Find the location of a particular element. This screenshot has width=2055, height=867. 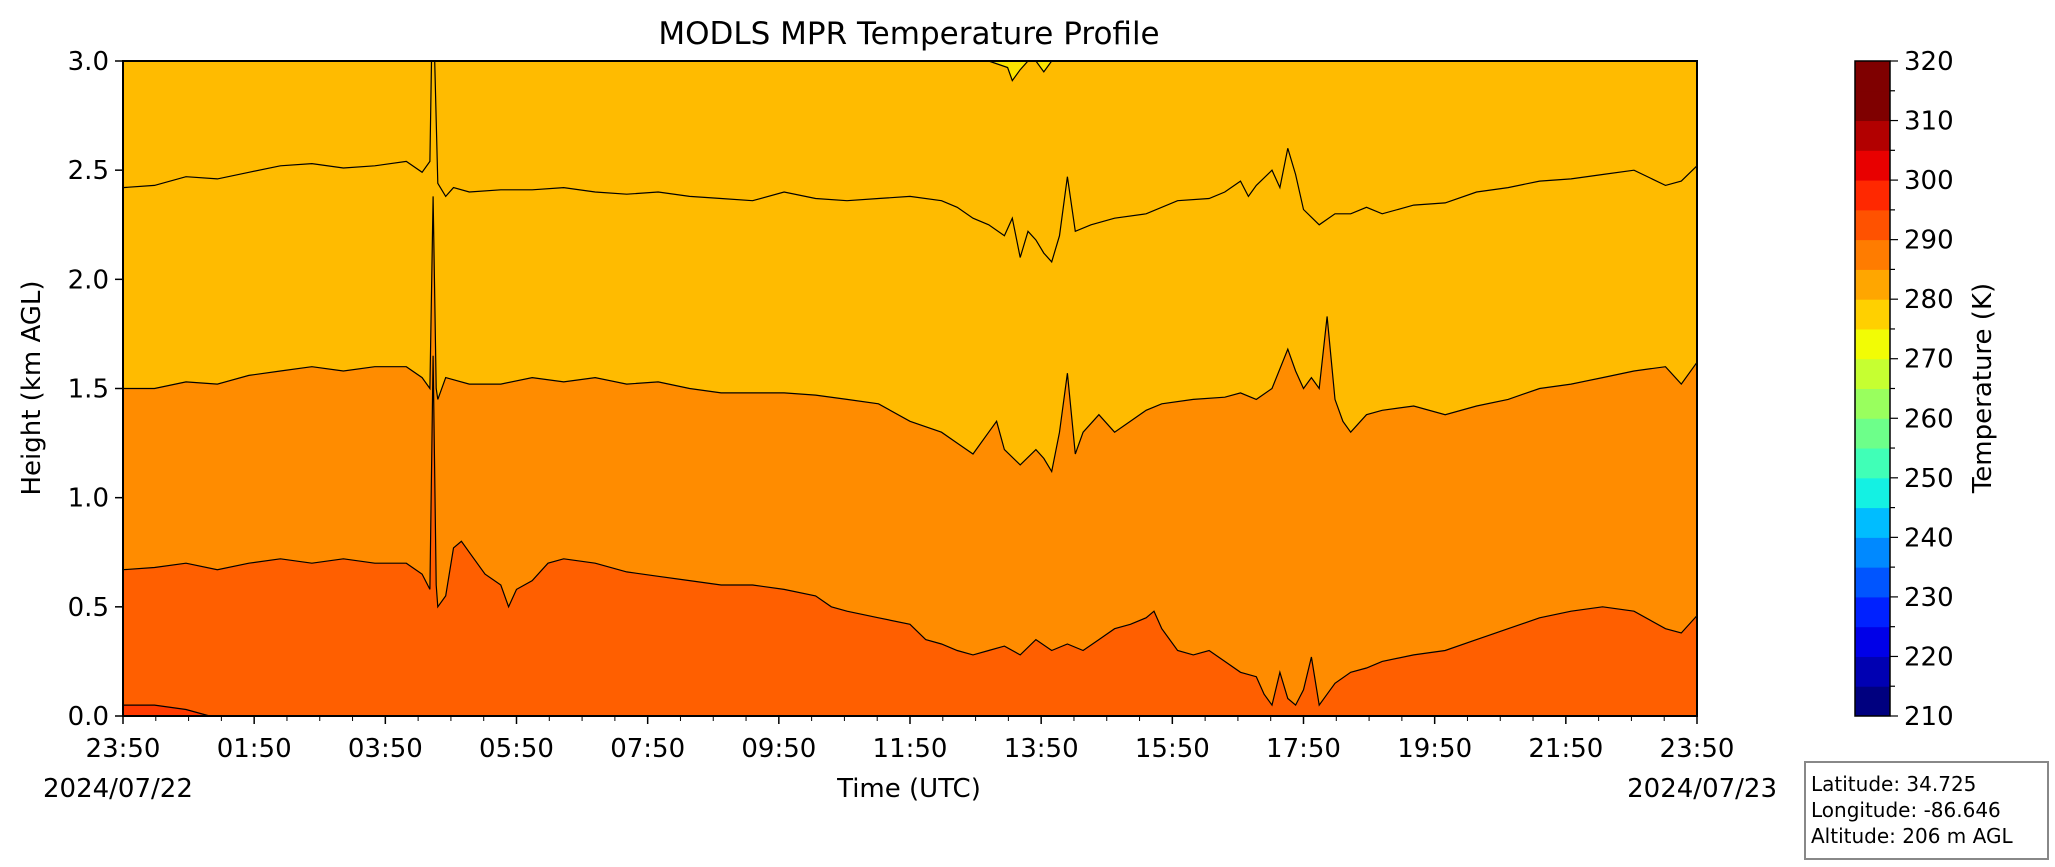

colorbar-tick-label: 240 is located at coordinates (1929, 538).